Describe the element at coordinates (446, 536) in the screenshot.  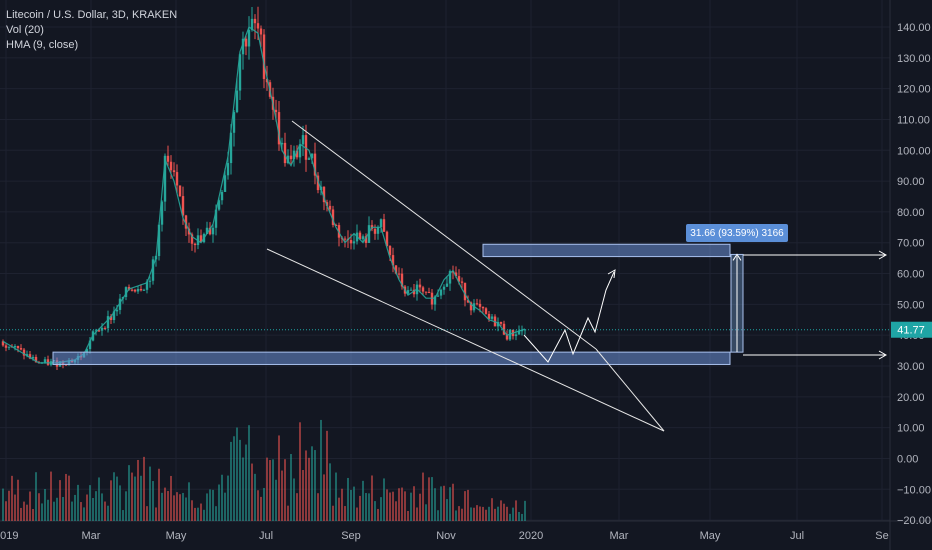
I see `x-tick-label: Nov` at that location.